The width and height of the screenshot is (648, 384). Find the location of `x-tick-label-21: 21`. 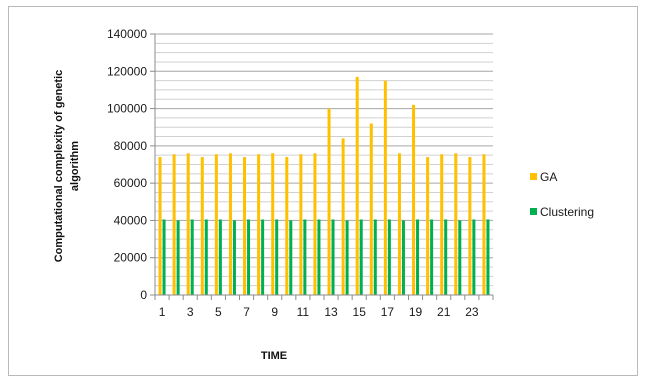

x-tick-label-21: 21 is located at coordinates (444, 312).